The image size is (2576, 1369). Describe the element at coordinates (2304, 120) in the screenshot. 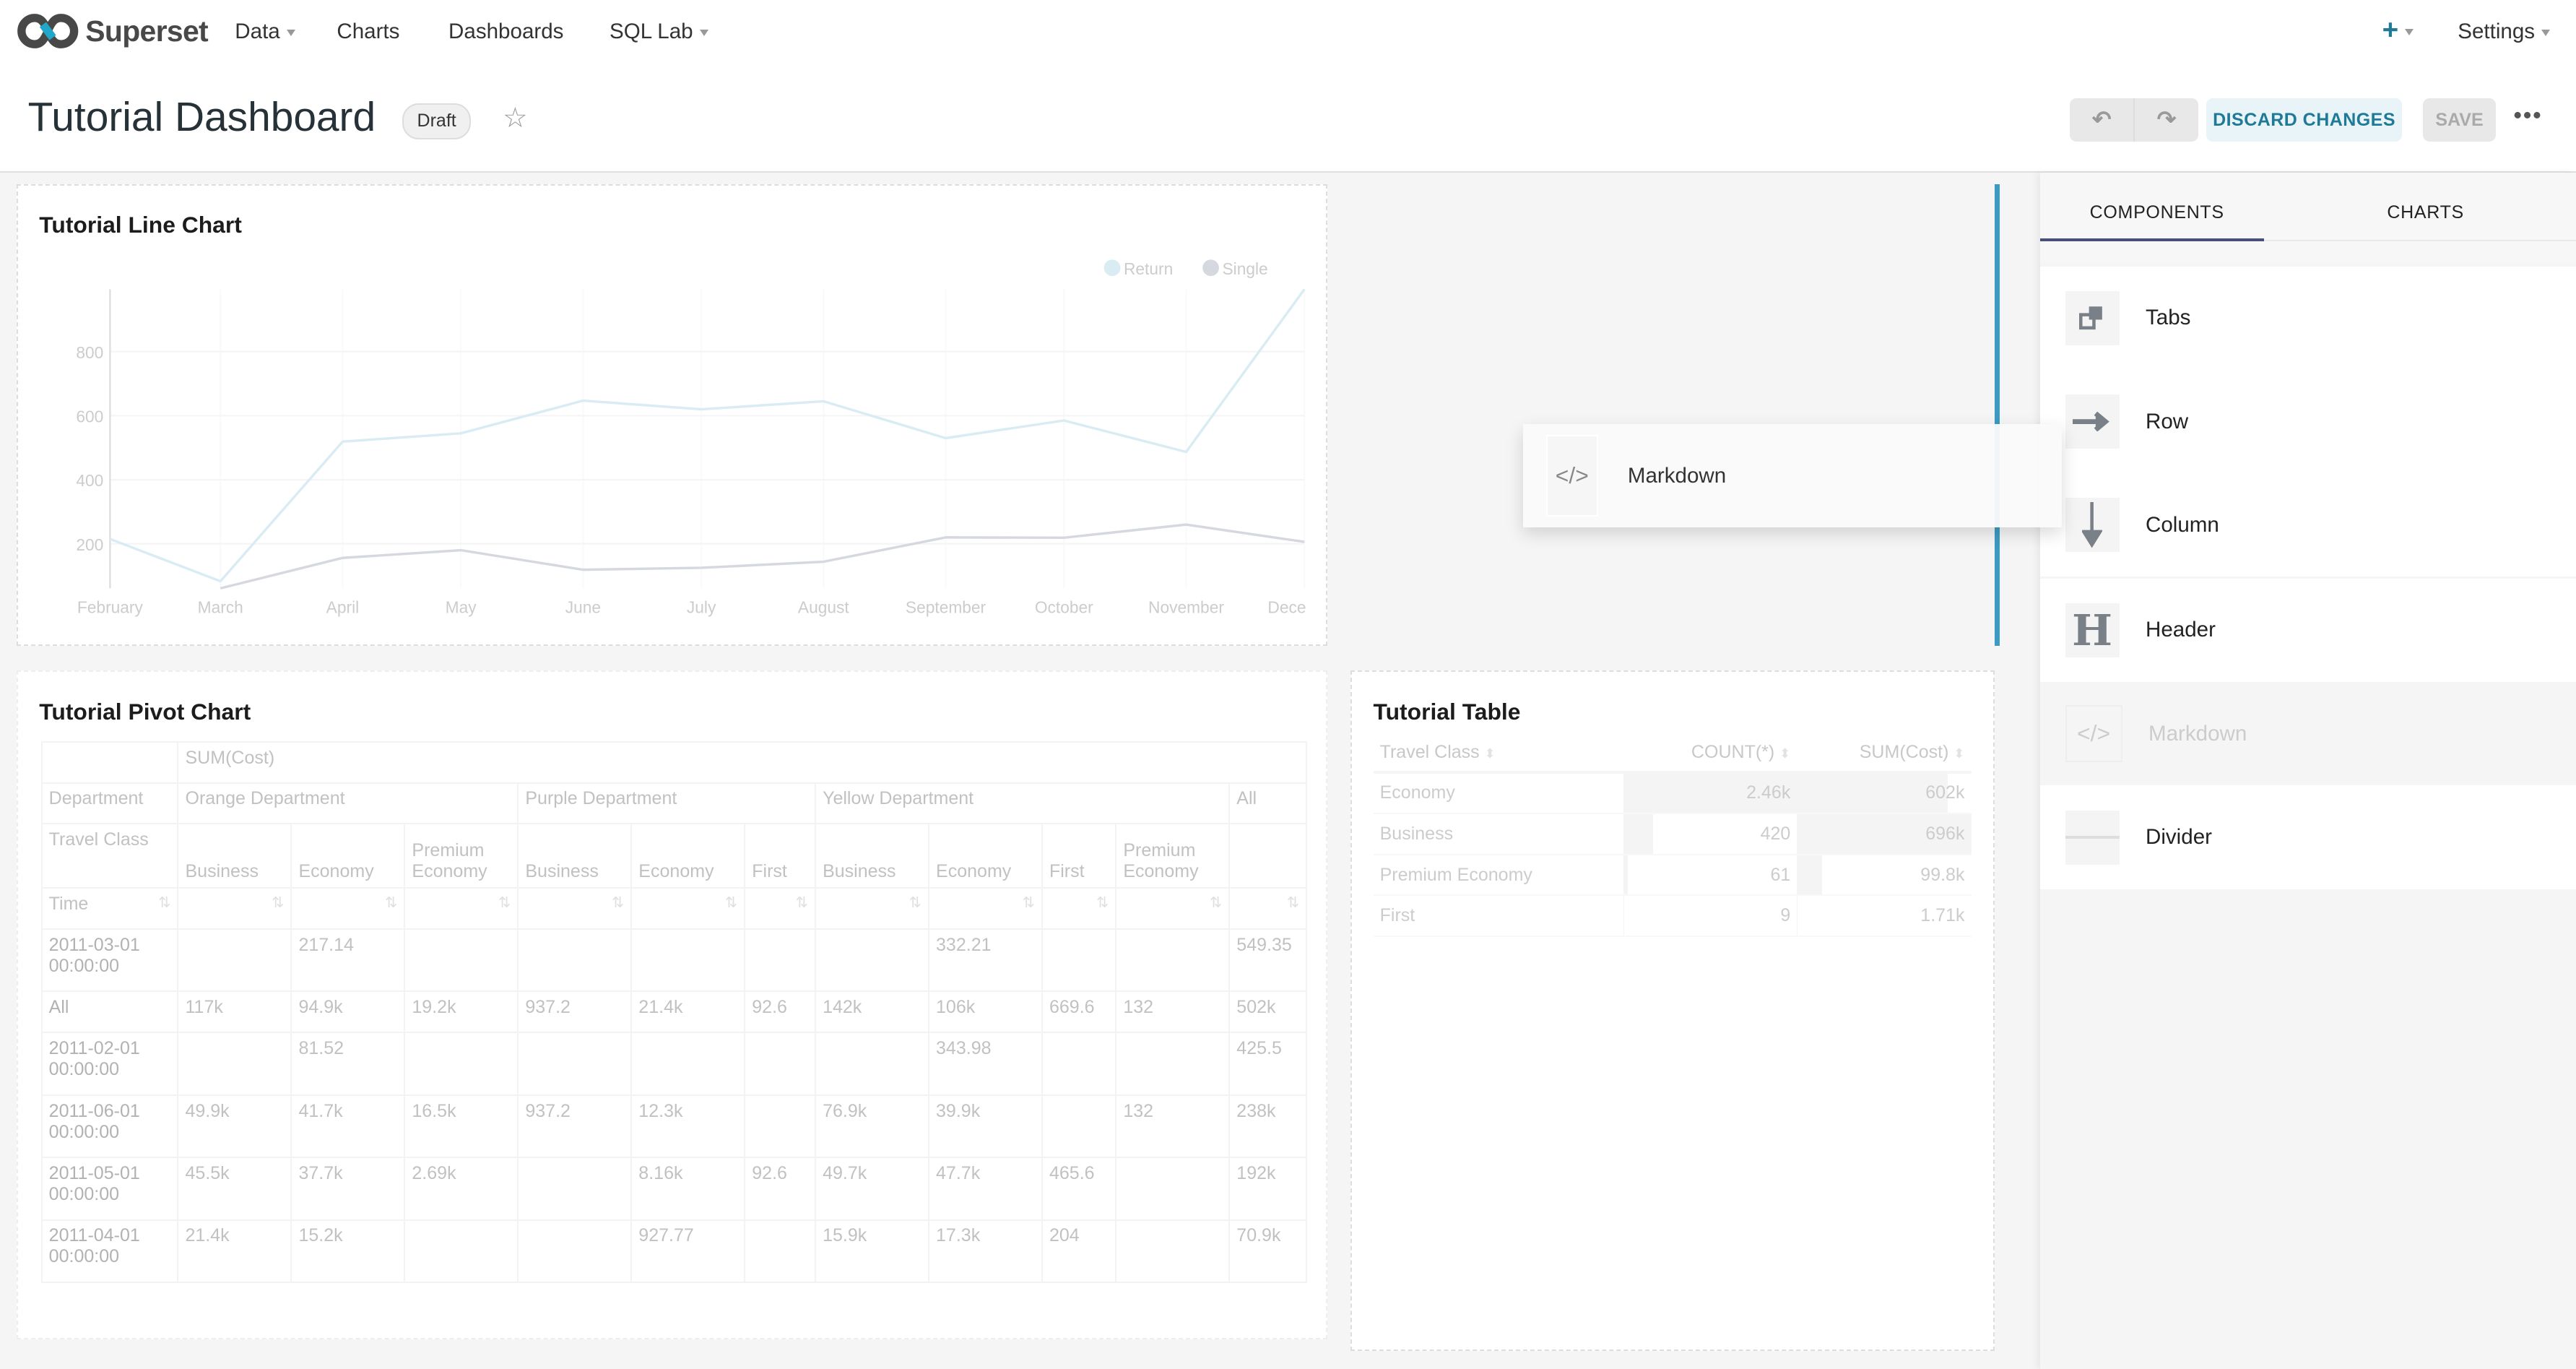

I see `discard-changes-button: DISCARD CHANGES` at that location.